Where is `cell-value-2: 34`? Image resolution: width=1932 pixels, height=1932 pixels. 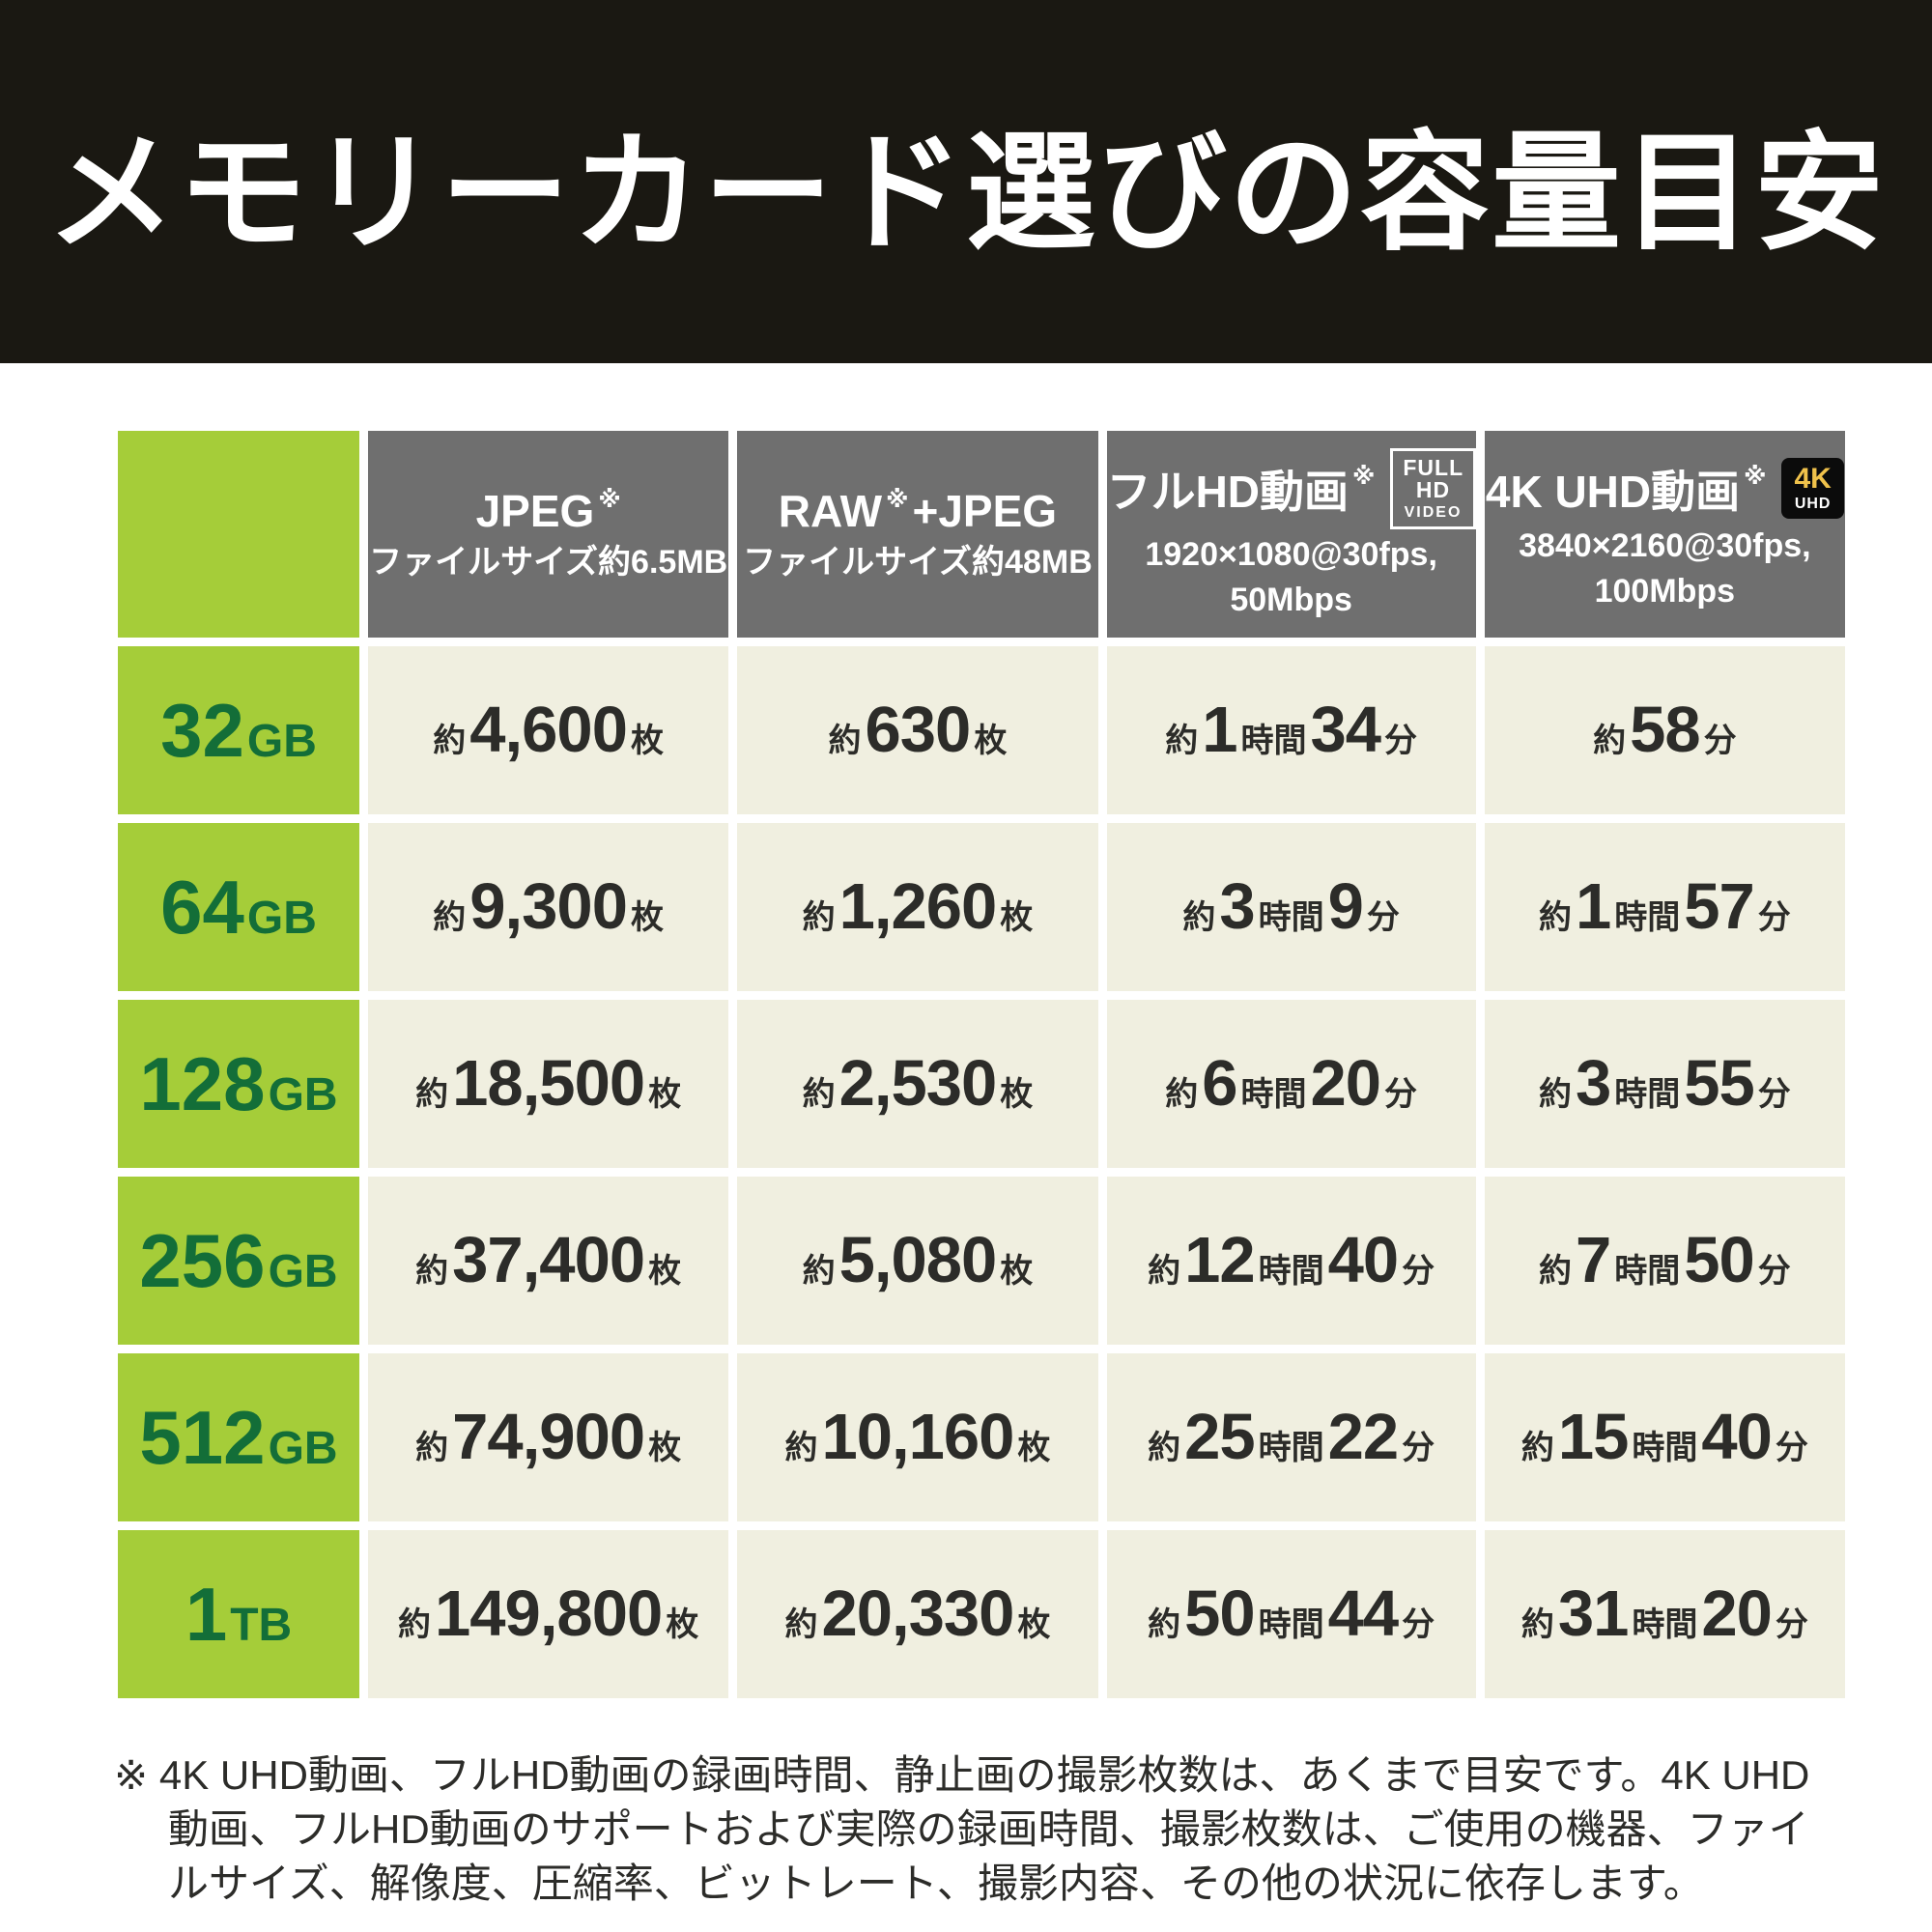
cell-value-2: 34 is located at coordinates (1346, 730).